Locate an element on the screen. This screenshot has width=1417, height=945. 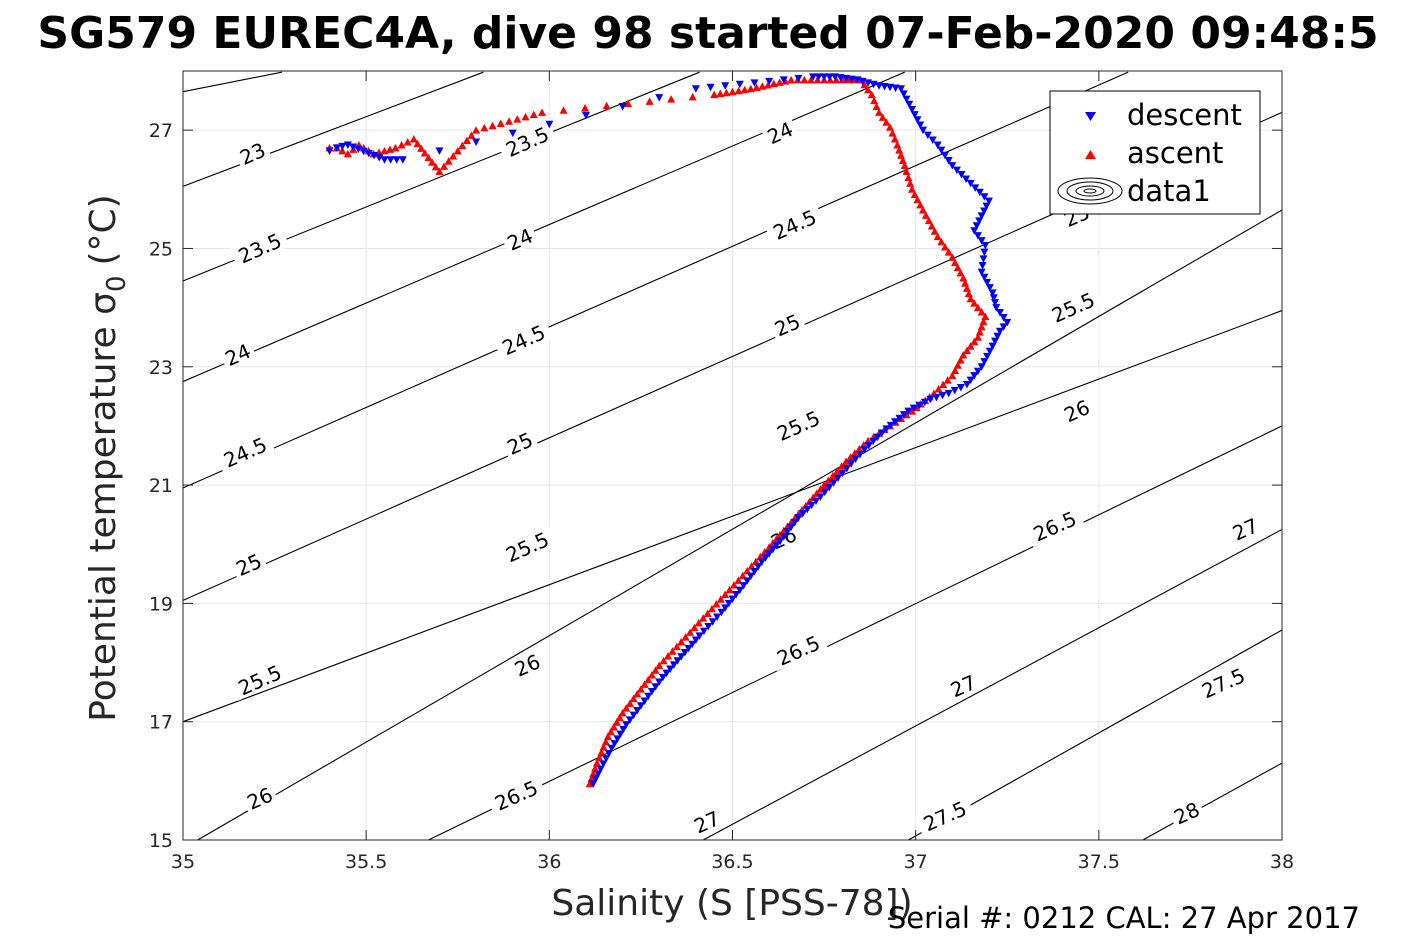
legend-ascent-label: ascent is located at coordinates (1175, 153).